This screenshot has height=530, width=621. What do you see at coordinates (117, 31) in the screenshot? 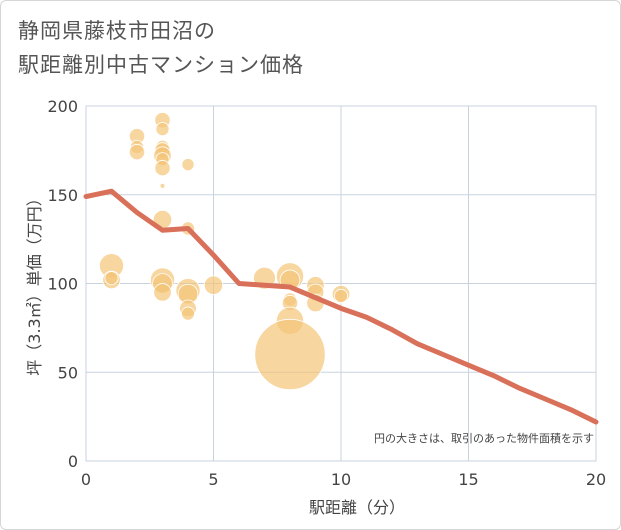
I see `chart-title-line-1: 静岡県藤枝市田沼の` at bounding box center [117, 31].